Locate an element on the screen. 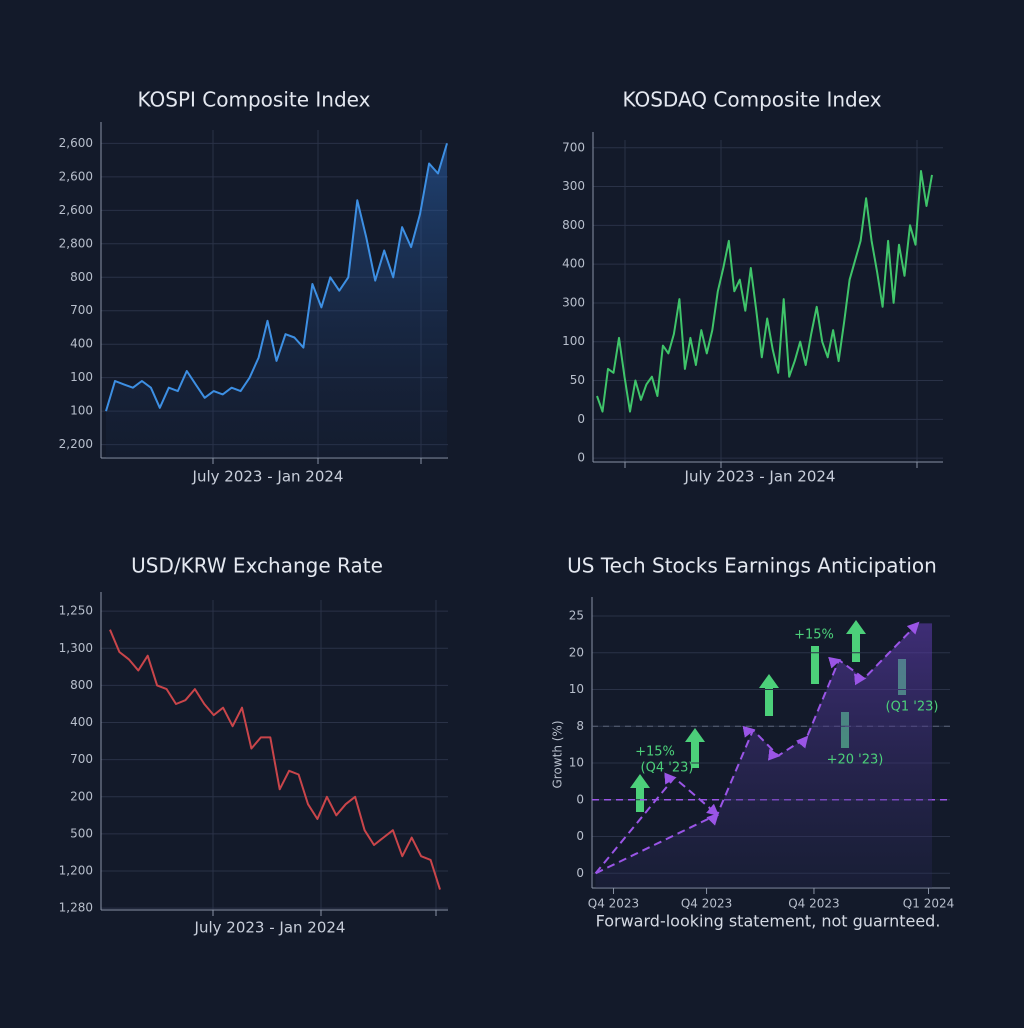 The image size is (1024, 1028). annotation: (Q1 '23) is located at coordinates (912, 707).